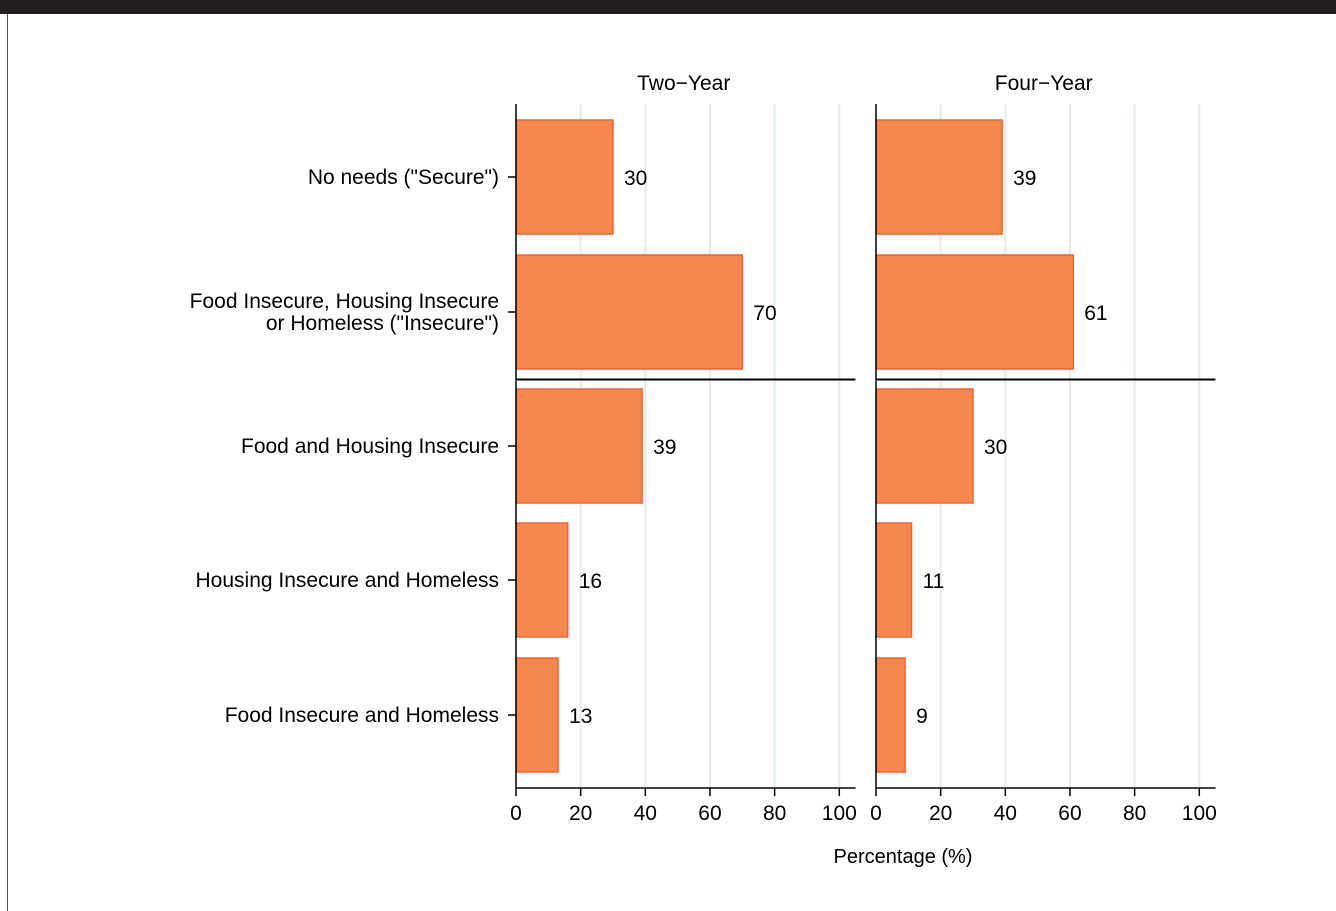 Image resolution: width=1336 pixels, height=911 pixels. What do you see at coordinates (382, 323) in the screenshot?
I see `category-label: or Homeless ("Insecure")` at bounding box center [382, 323].